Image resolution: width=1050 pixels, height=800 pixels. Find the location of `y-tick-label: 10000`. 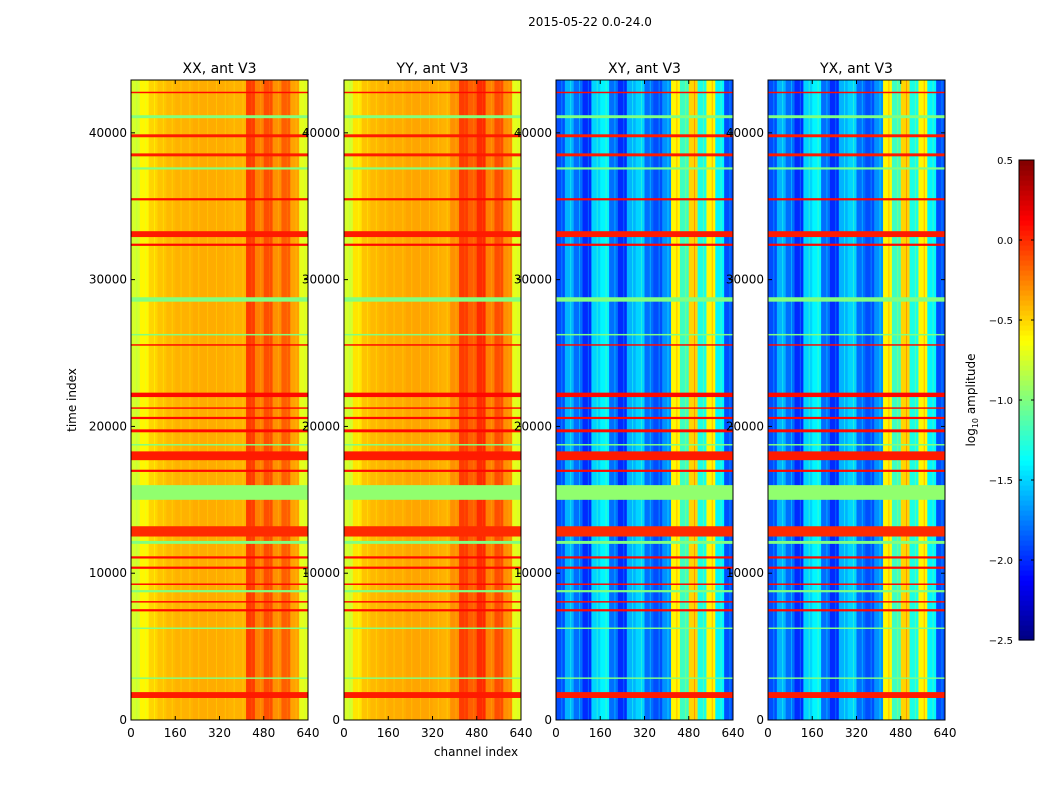

y-tick-label: 10000 is located at coordinates (745, 573).